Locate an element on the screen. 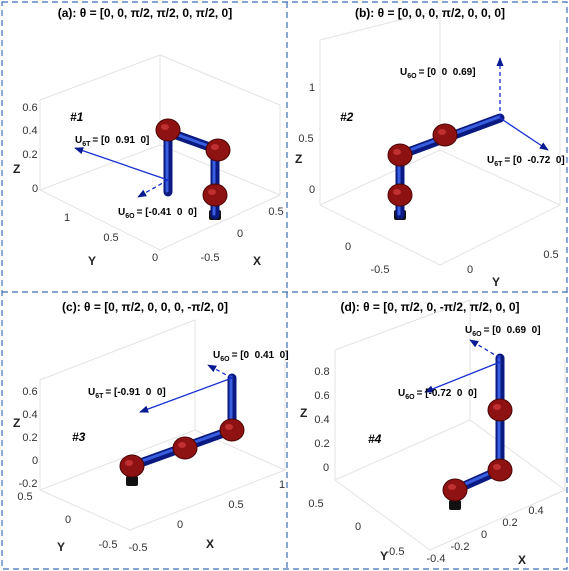 Image resolution: width=569 pixels, height=571 pixels. annotation-value: = [-0.72 0 0] is located at coordinates (447, 393).